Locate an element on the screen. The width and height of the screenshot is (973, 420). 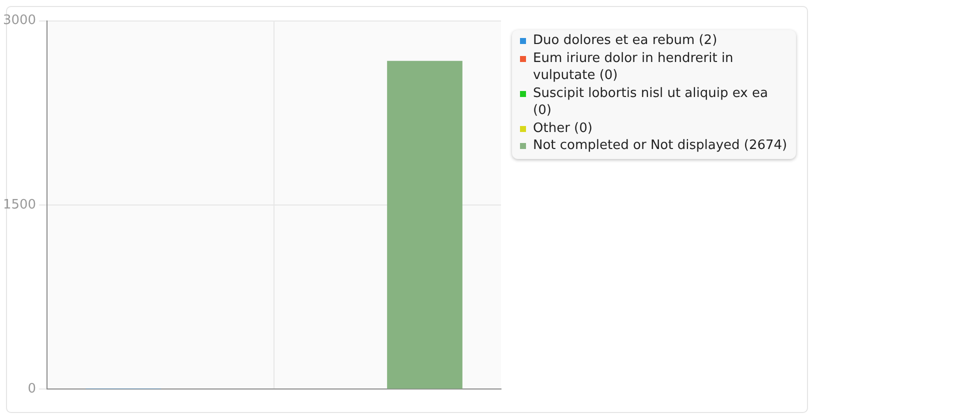
y-tick-label: 0 is located at coordinates (32, 389).